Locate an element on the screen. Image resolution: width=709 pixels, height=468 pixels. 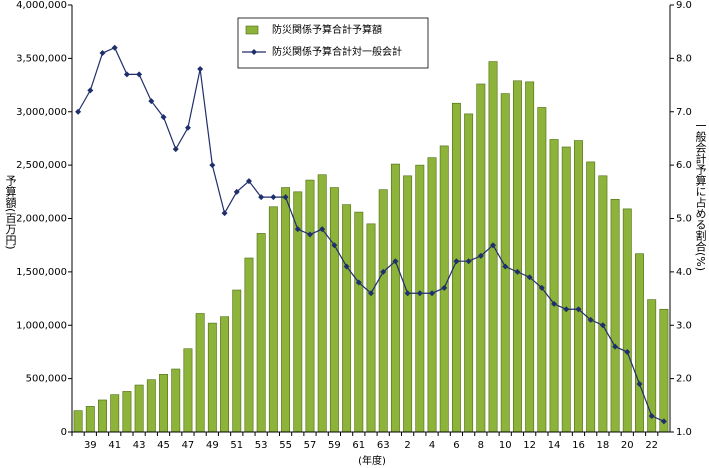
y2-tick-label: 9.0 is located at coordinates (684, 5).